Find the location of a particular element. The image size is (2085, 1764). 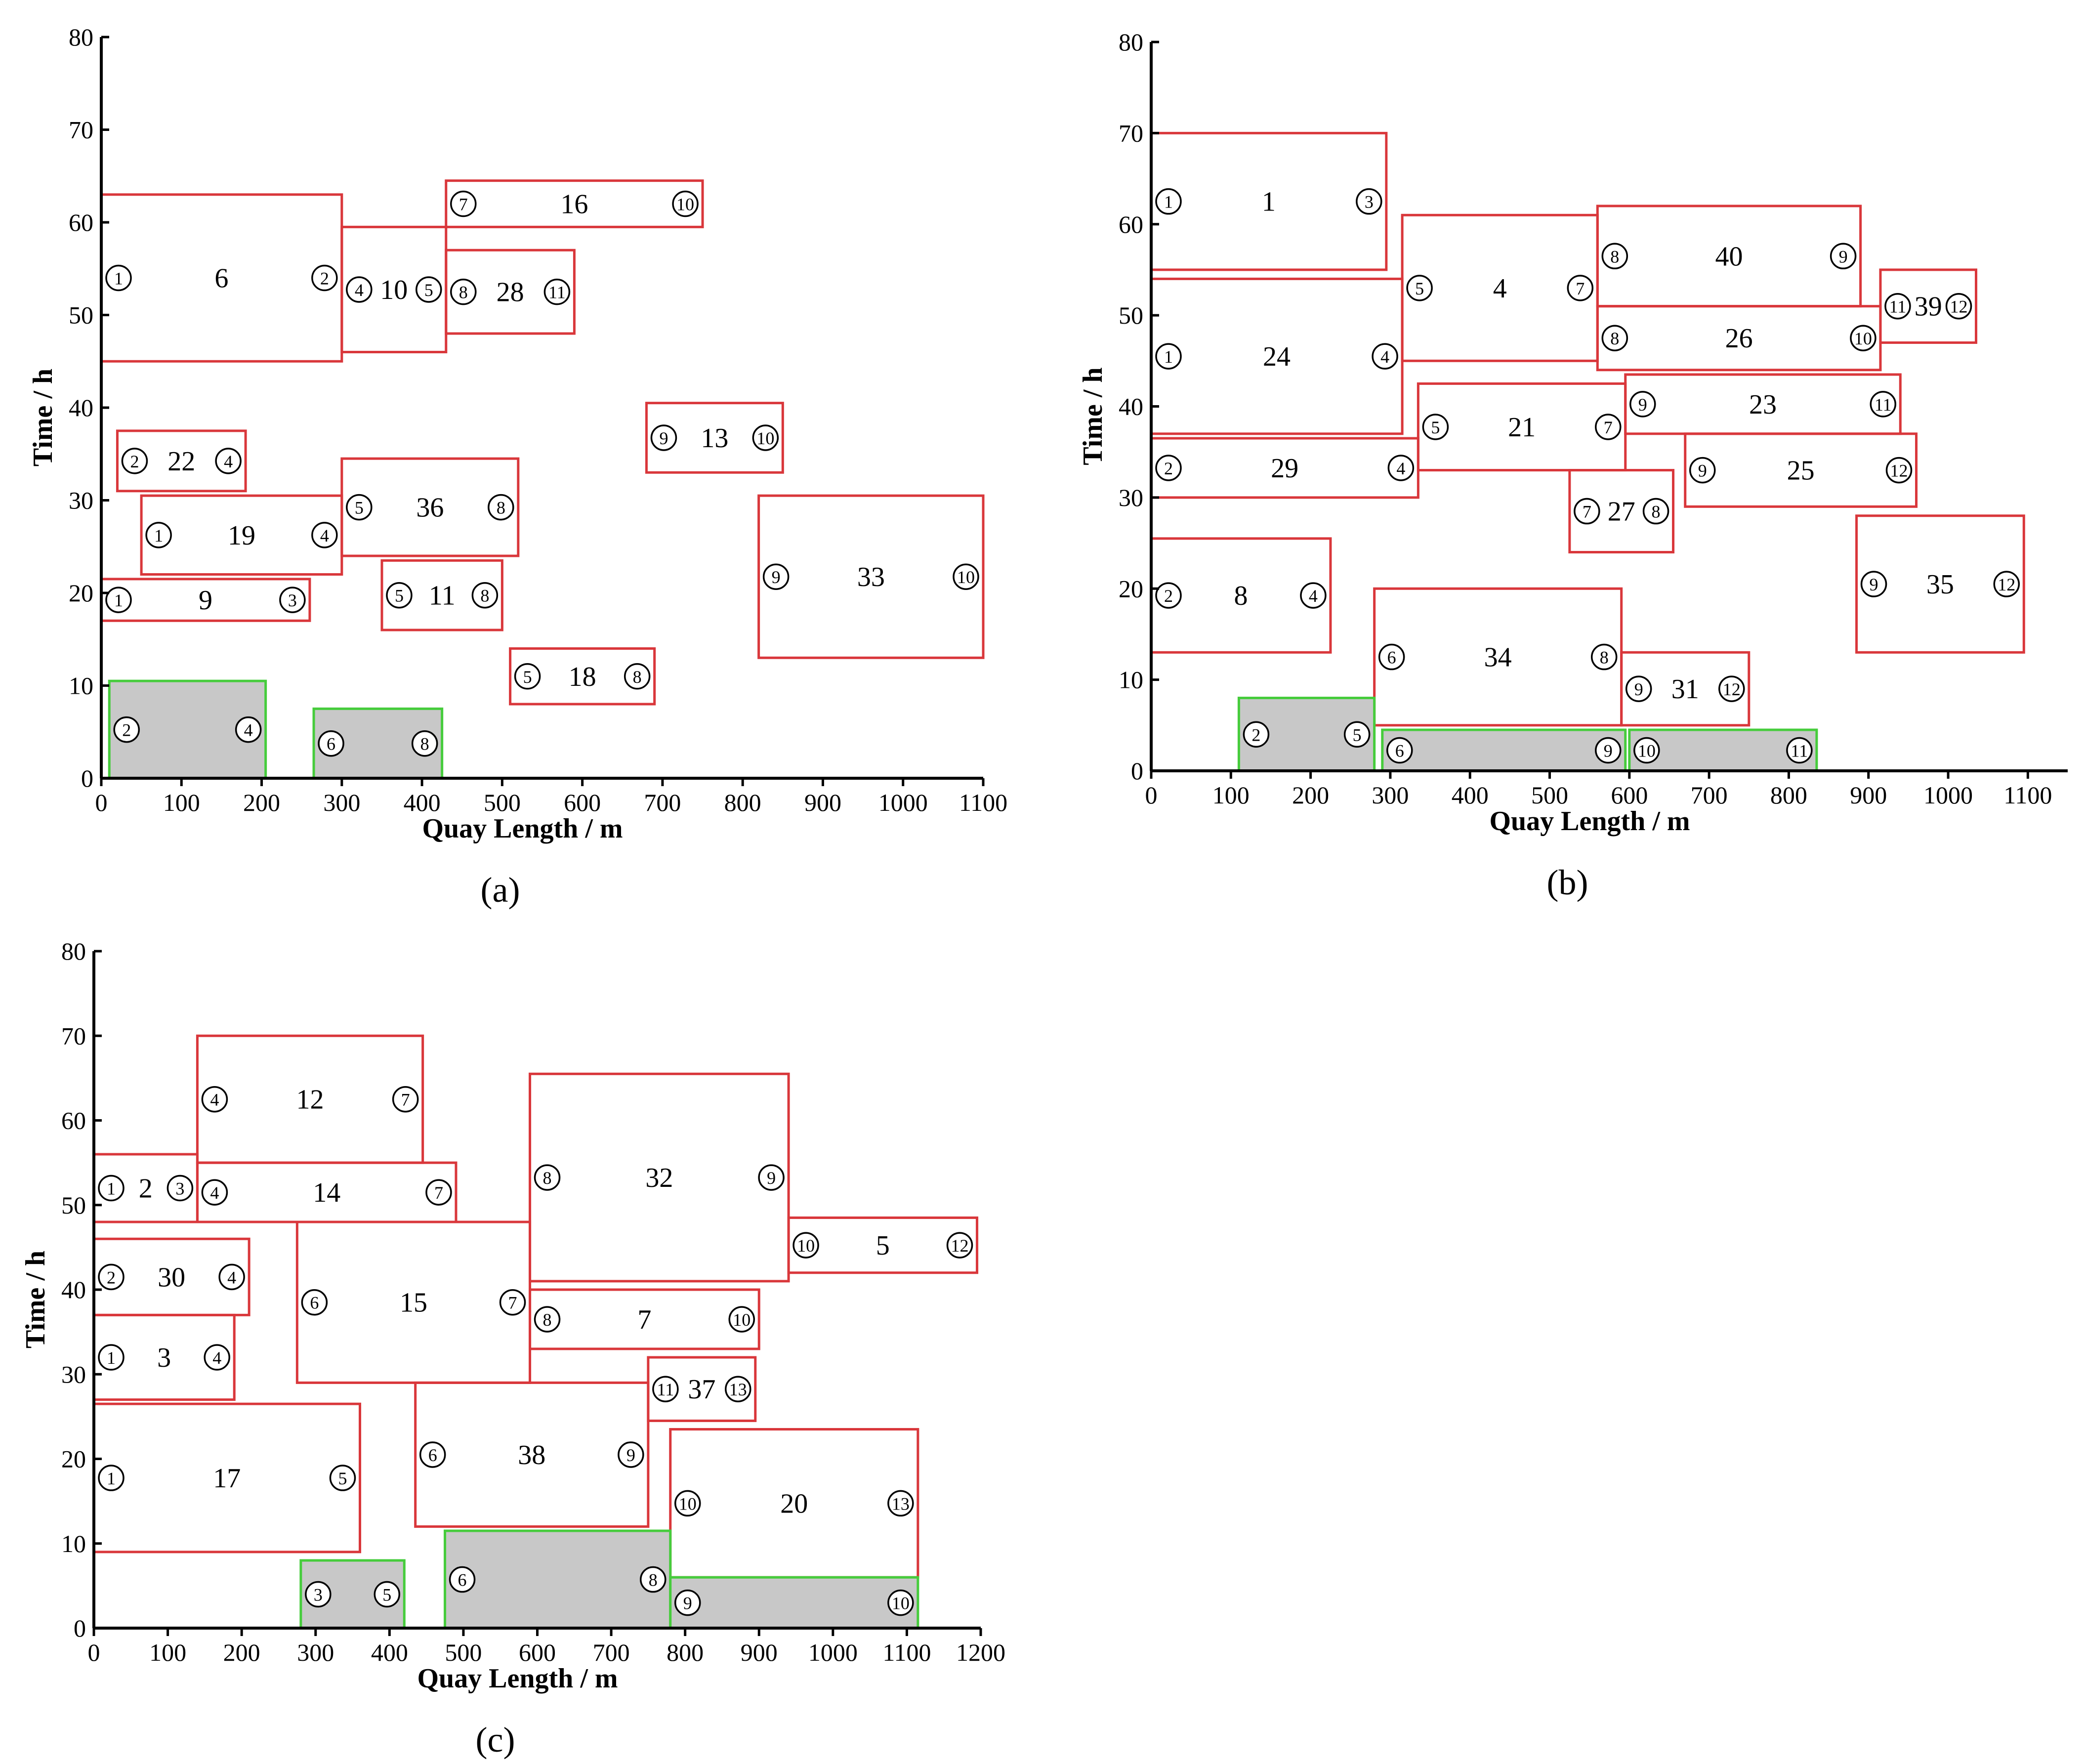

panel-label: (a) is located at coordinates (500, 890).